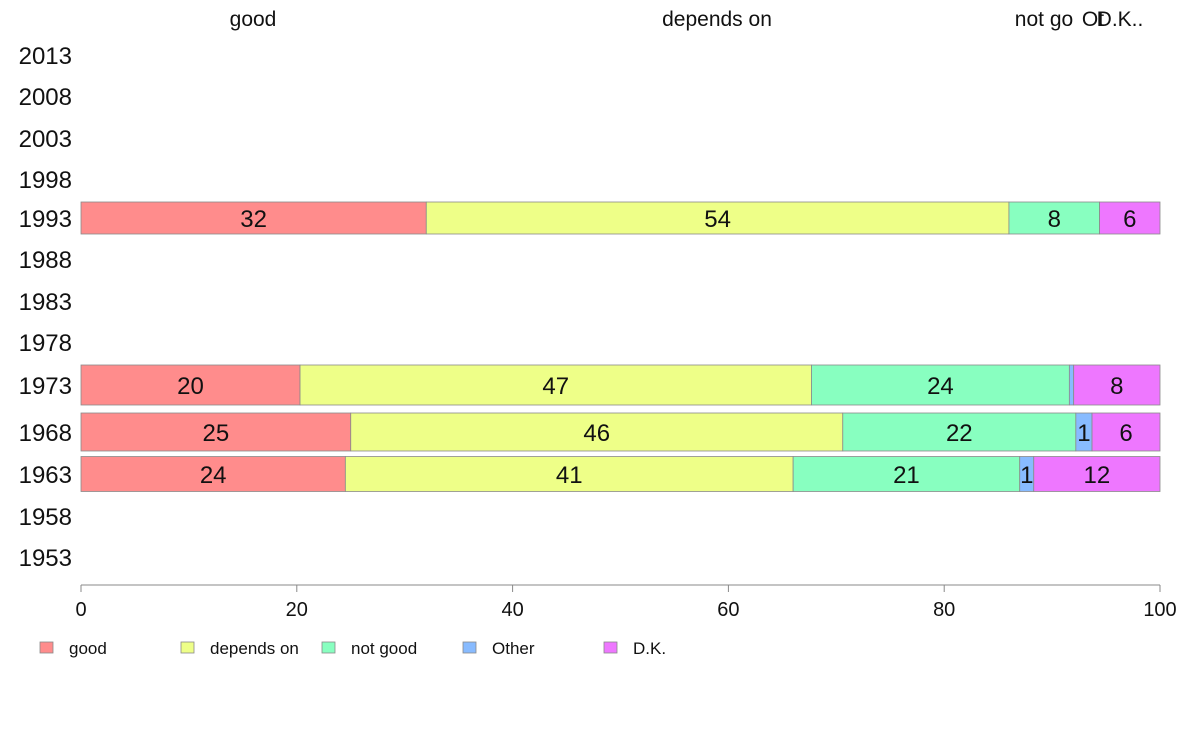 This screenshot has height=736, width=1188. I want to click on legend-label: good, so click(88, 648).